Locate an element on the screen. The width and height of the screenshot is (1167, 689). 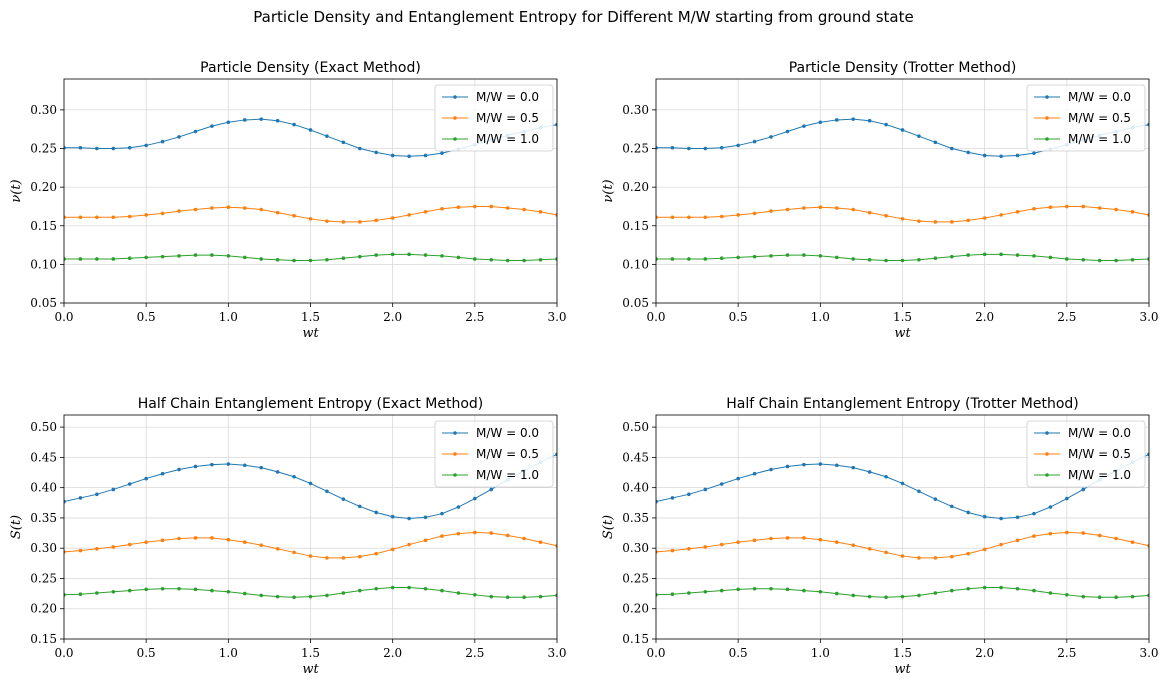
y-tick-label: 0.40 is located at coordinates (635, 488).